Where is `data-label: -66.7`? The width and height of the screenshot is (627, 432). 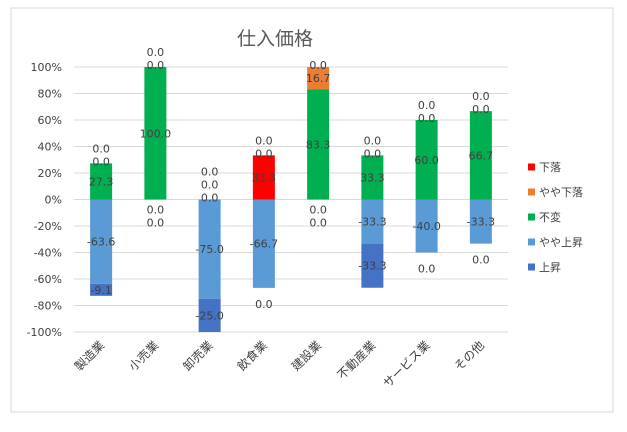
data-label: -66.7 is located at coordinates (264, 244).